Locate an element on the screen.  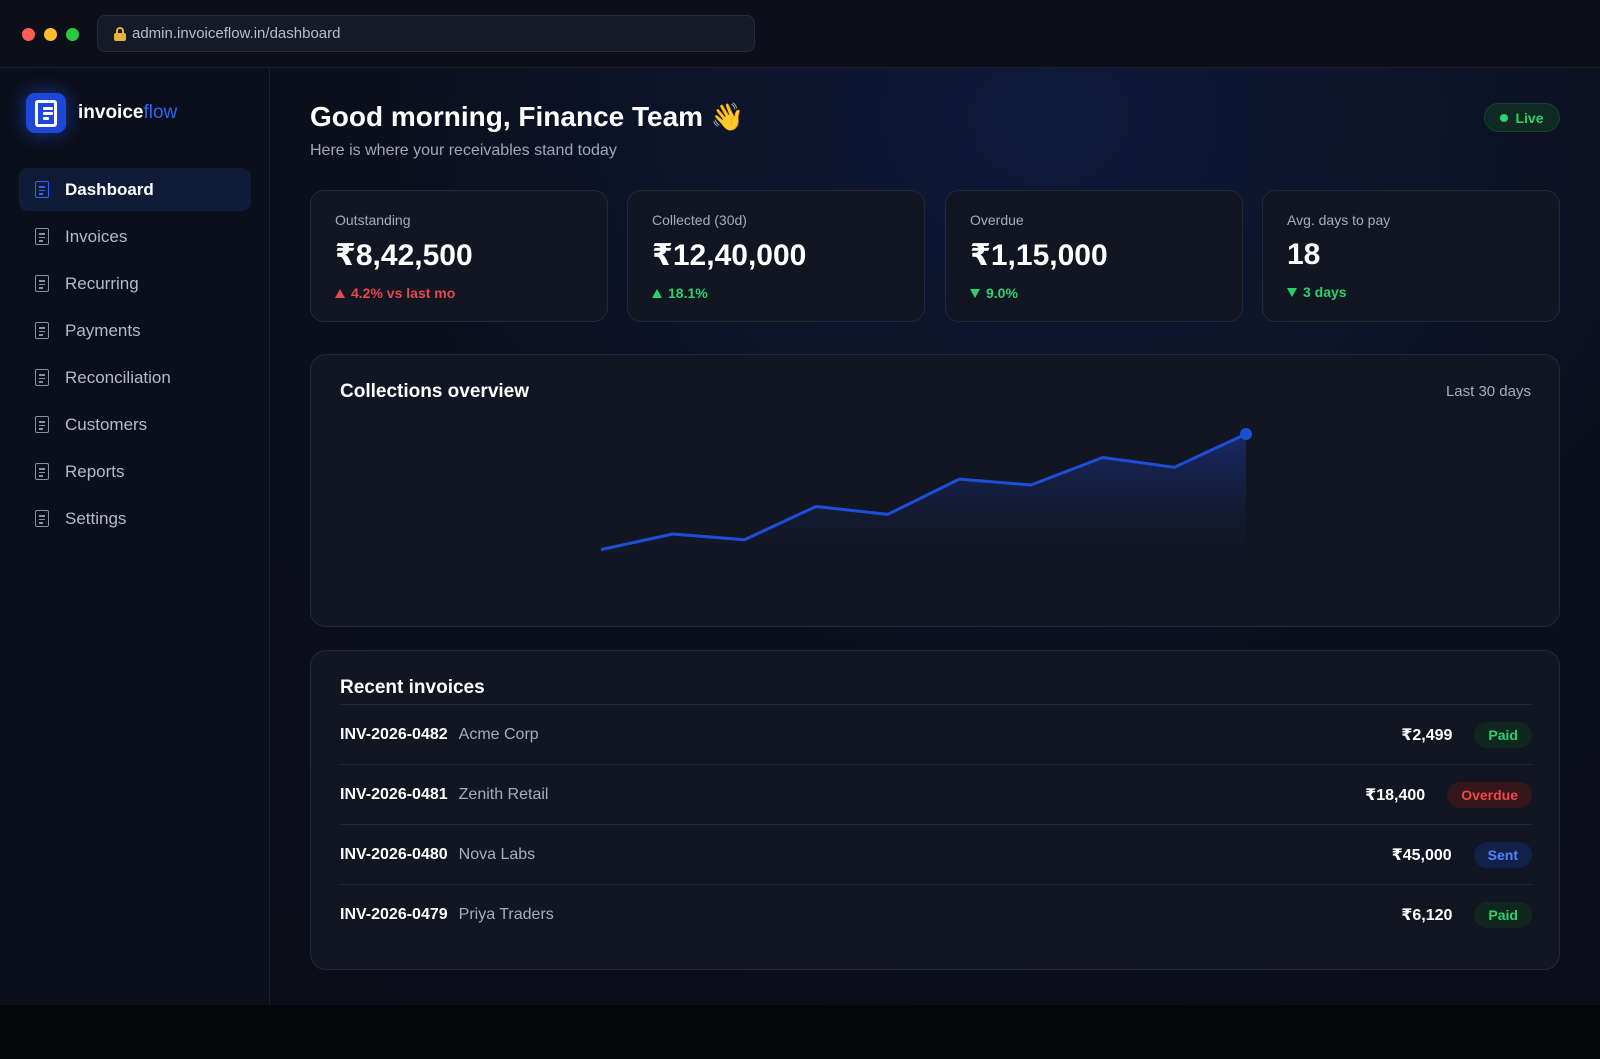
sidebar-item-label: Dashboard is located at coordinates (109, 189).